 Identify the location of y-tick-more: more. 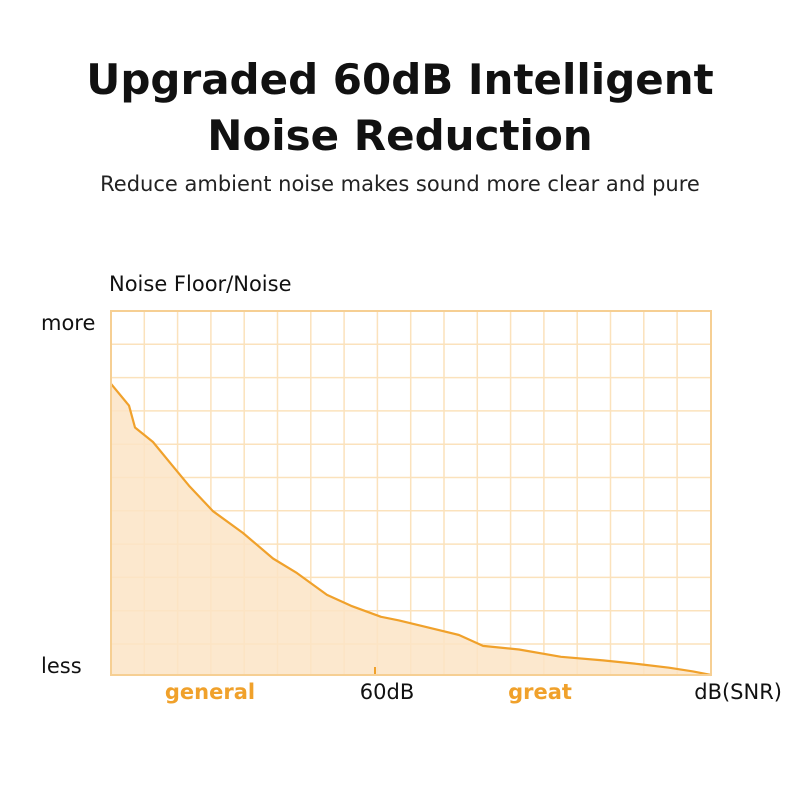
(68, 323).